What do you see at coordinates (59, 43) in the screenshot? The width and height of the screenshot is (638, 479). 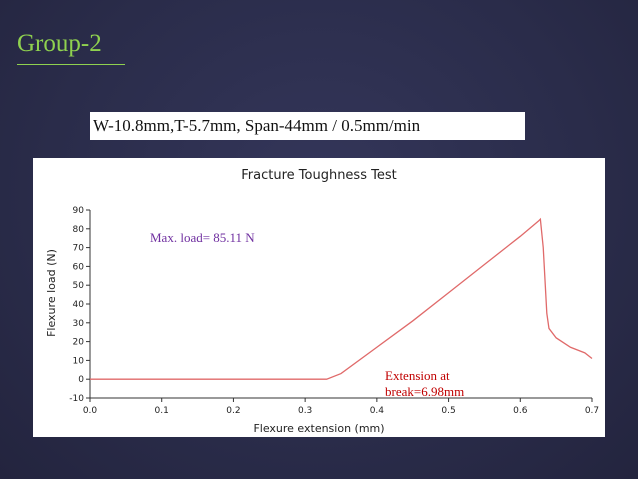 I see `slide-title: Group-2` at bounding box center [59, 43].